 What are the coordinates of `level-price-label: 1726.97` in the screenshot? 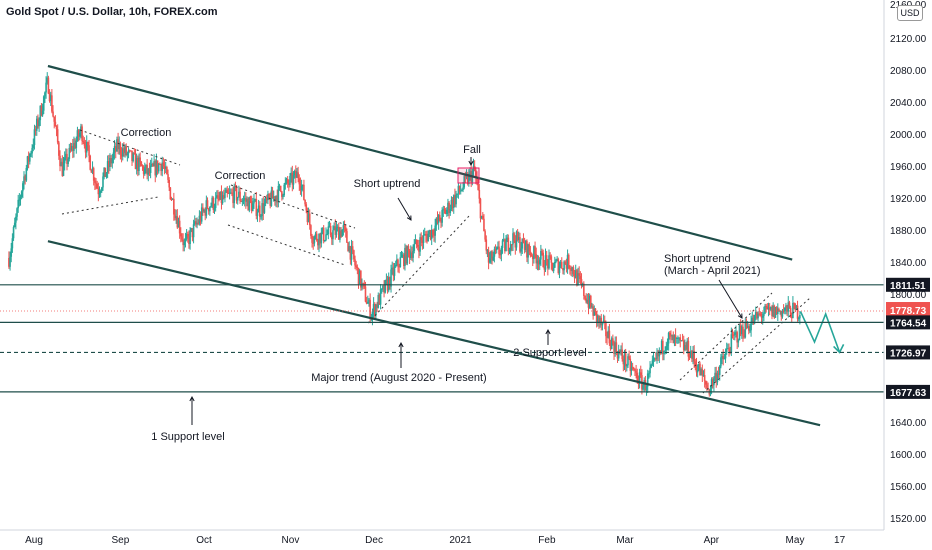 It's located at (908, 353).